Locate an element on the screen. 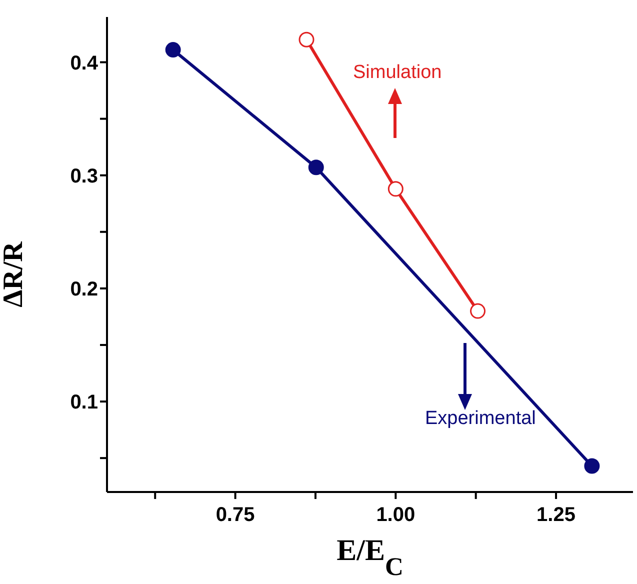  y-tick-label: 0.2 is located at coordinates (84, 289).